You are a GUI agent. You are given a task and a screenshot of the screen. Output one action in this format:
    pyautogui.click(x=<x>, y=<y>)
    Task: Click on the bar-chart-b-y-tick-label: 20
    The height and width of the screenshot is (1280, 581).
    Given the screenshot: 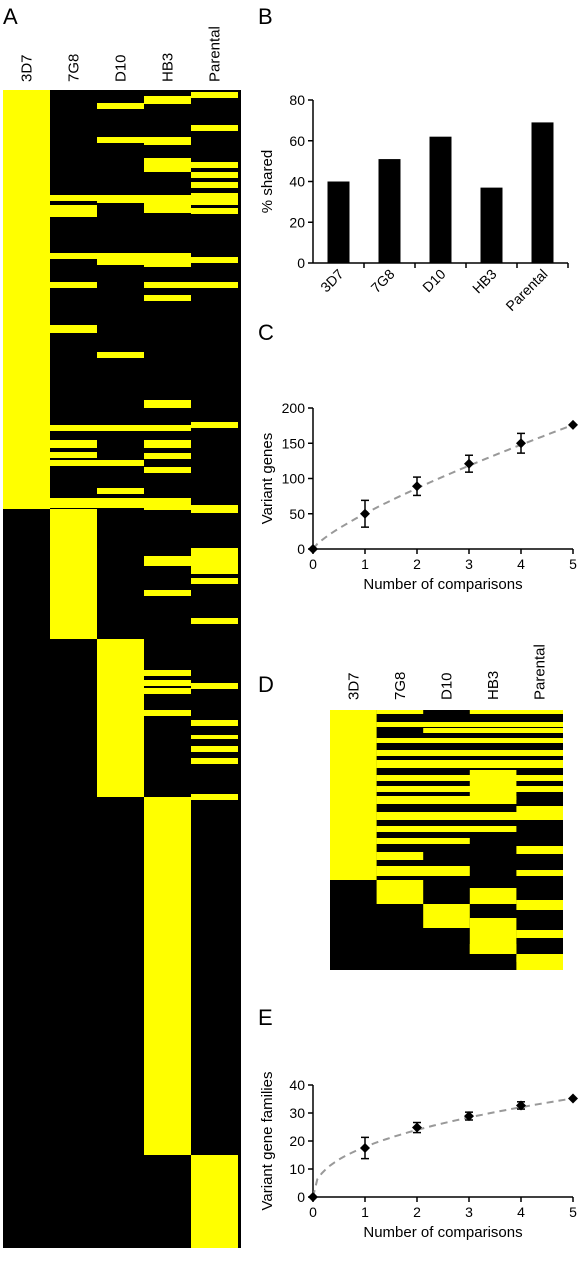 What is the action you would take?
    pyautogui.click(x=297, y=222)
    